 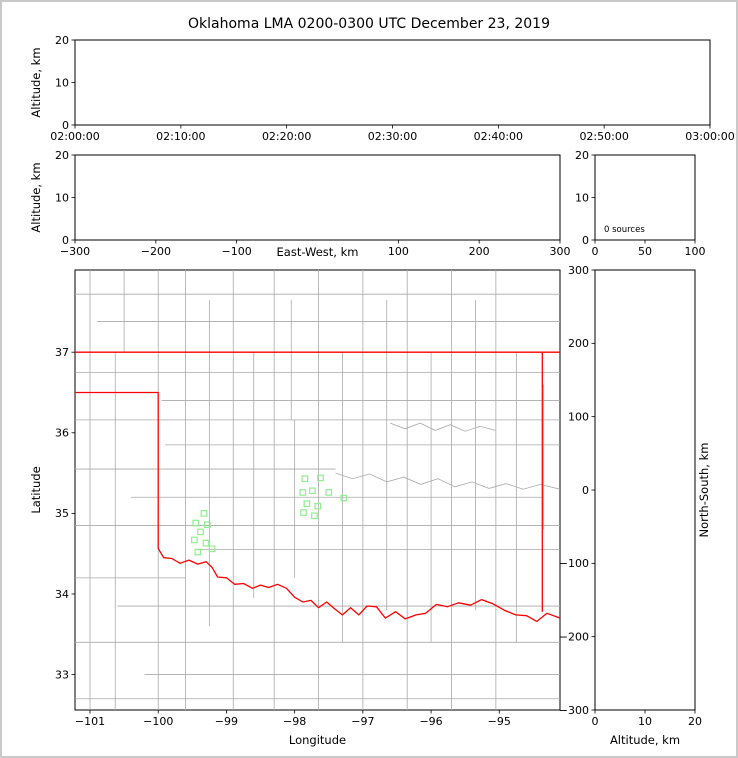 What do you see at coordinates (645, 721) in the screenshot?
I see `ns_height-x-tick-label: 10` at bounding box center [645, 721].